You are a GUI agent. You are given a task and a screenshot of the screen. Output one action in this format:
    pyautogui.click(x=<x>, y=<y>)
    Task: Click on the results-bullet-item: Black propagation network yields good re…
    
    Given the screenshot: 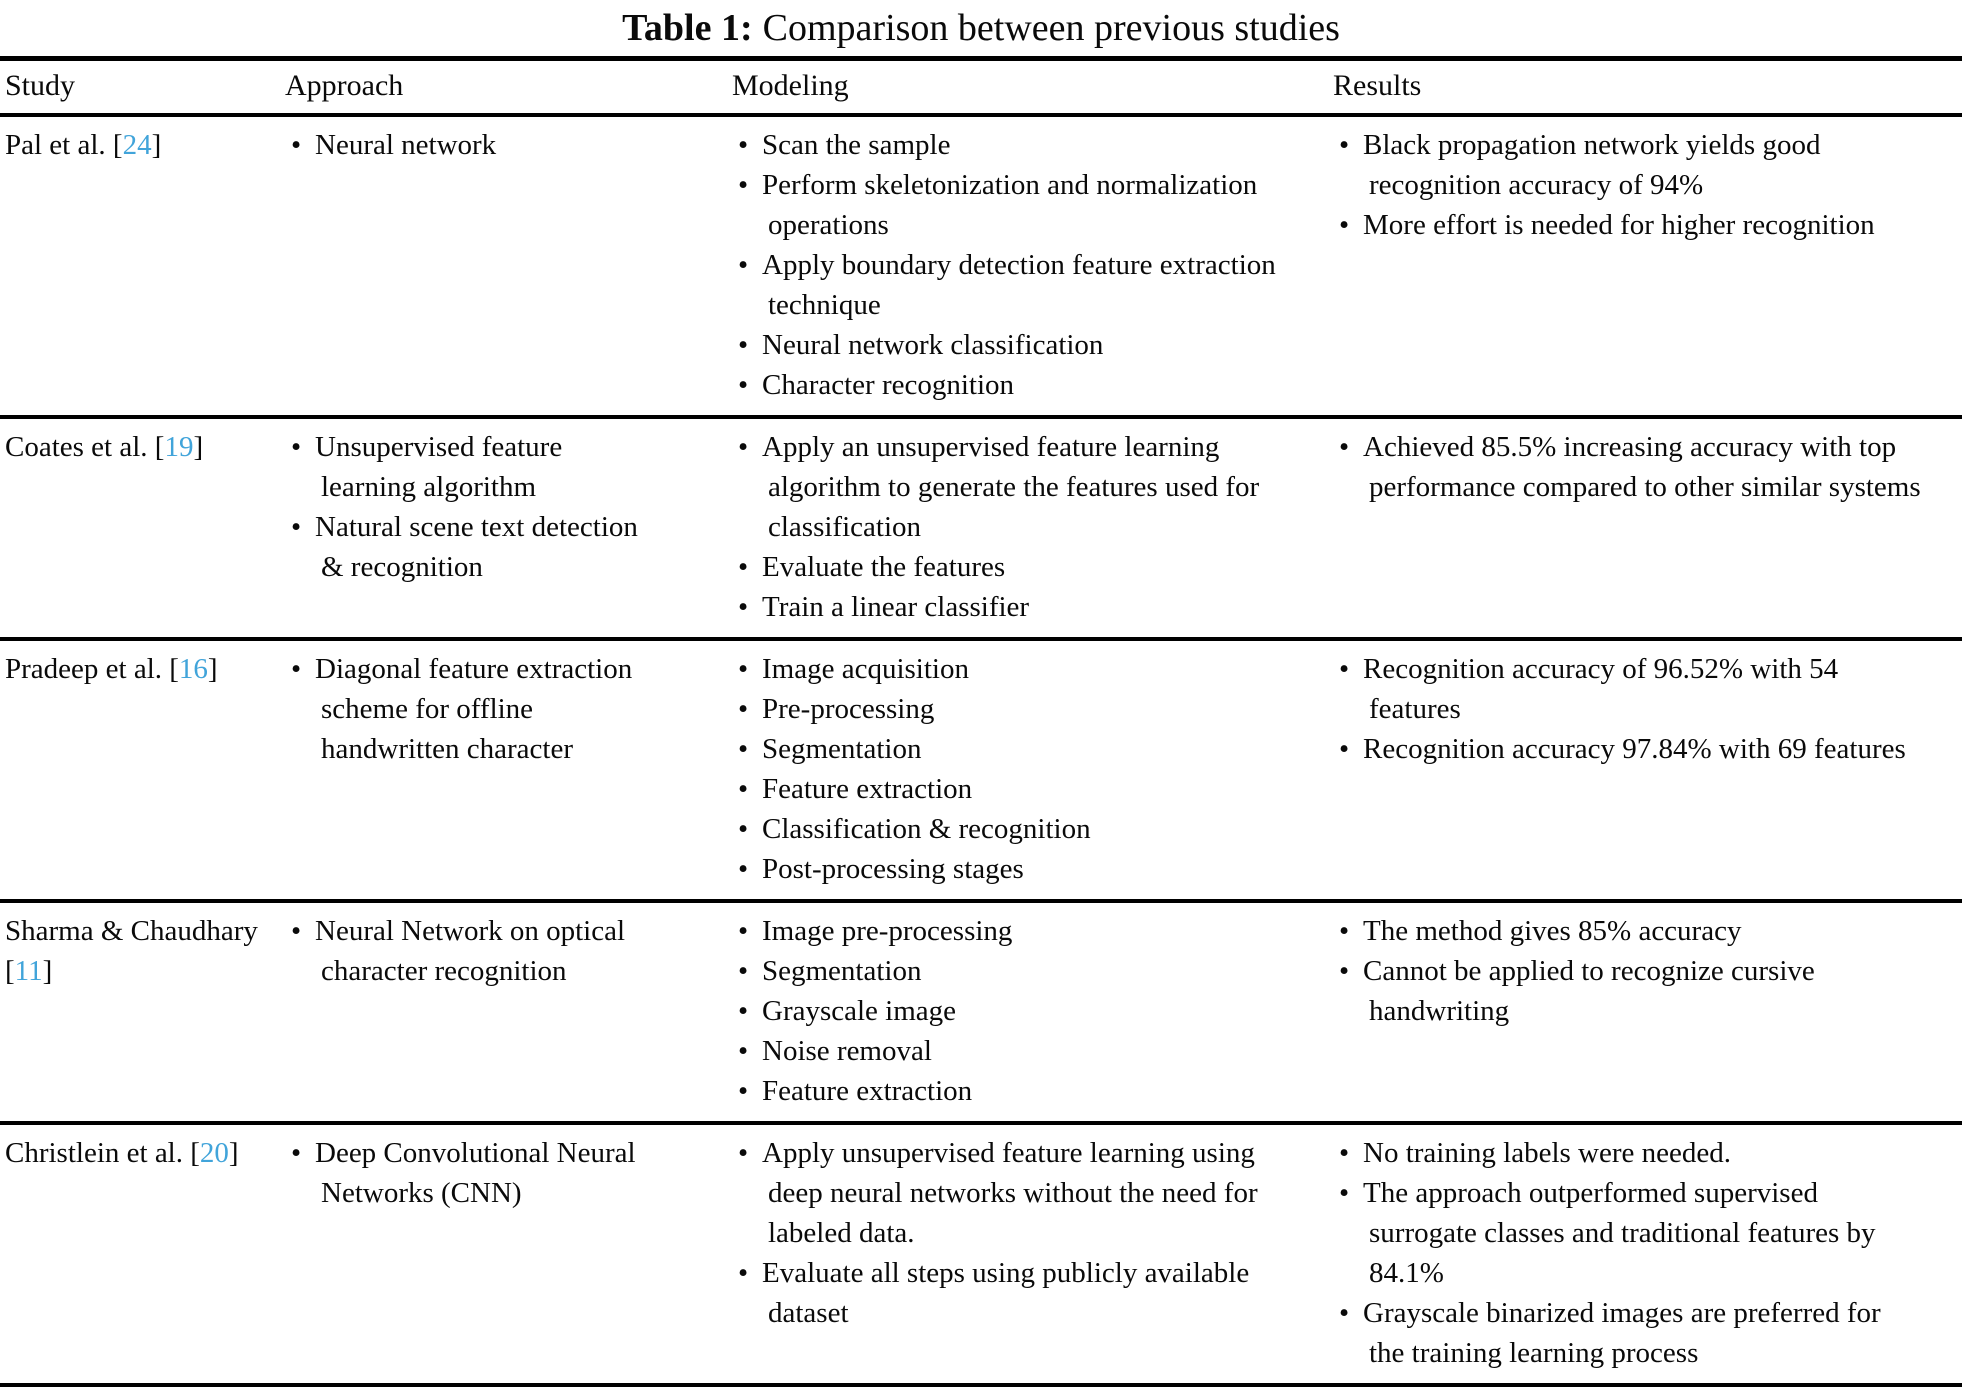 What is the action you would take?
    pyautogui.click(x=1627, y=165)
    